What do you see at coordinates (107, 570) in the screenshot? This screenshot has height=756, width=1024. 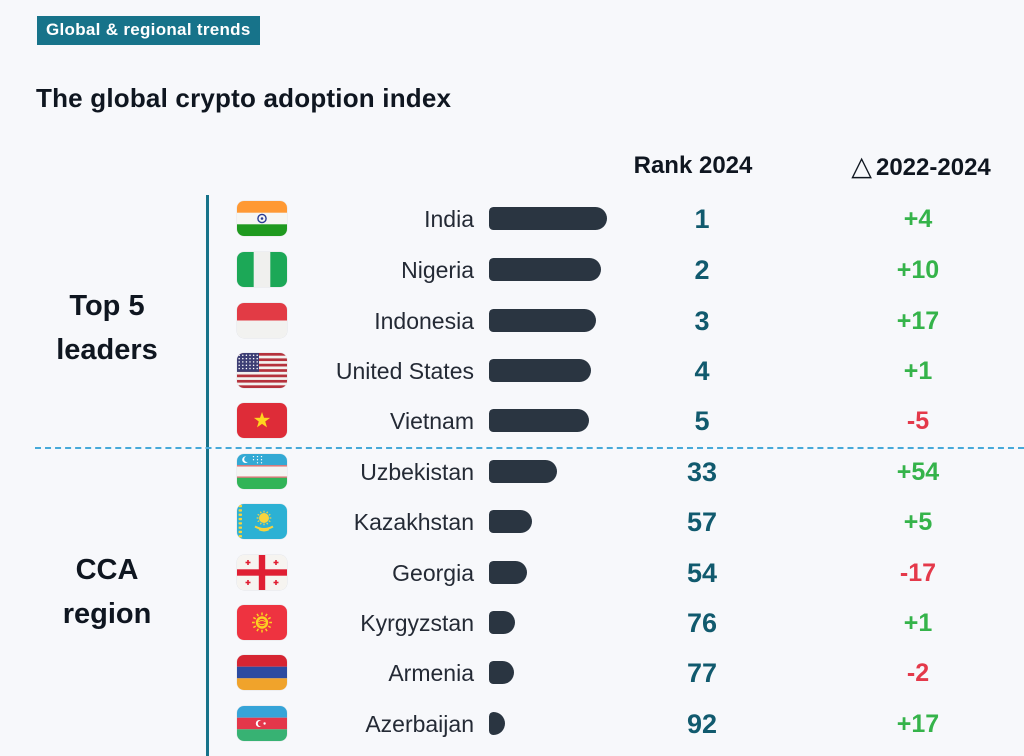 I see `group-label-line: CCA` at bounding box center [107, 570].